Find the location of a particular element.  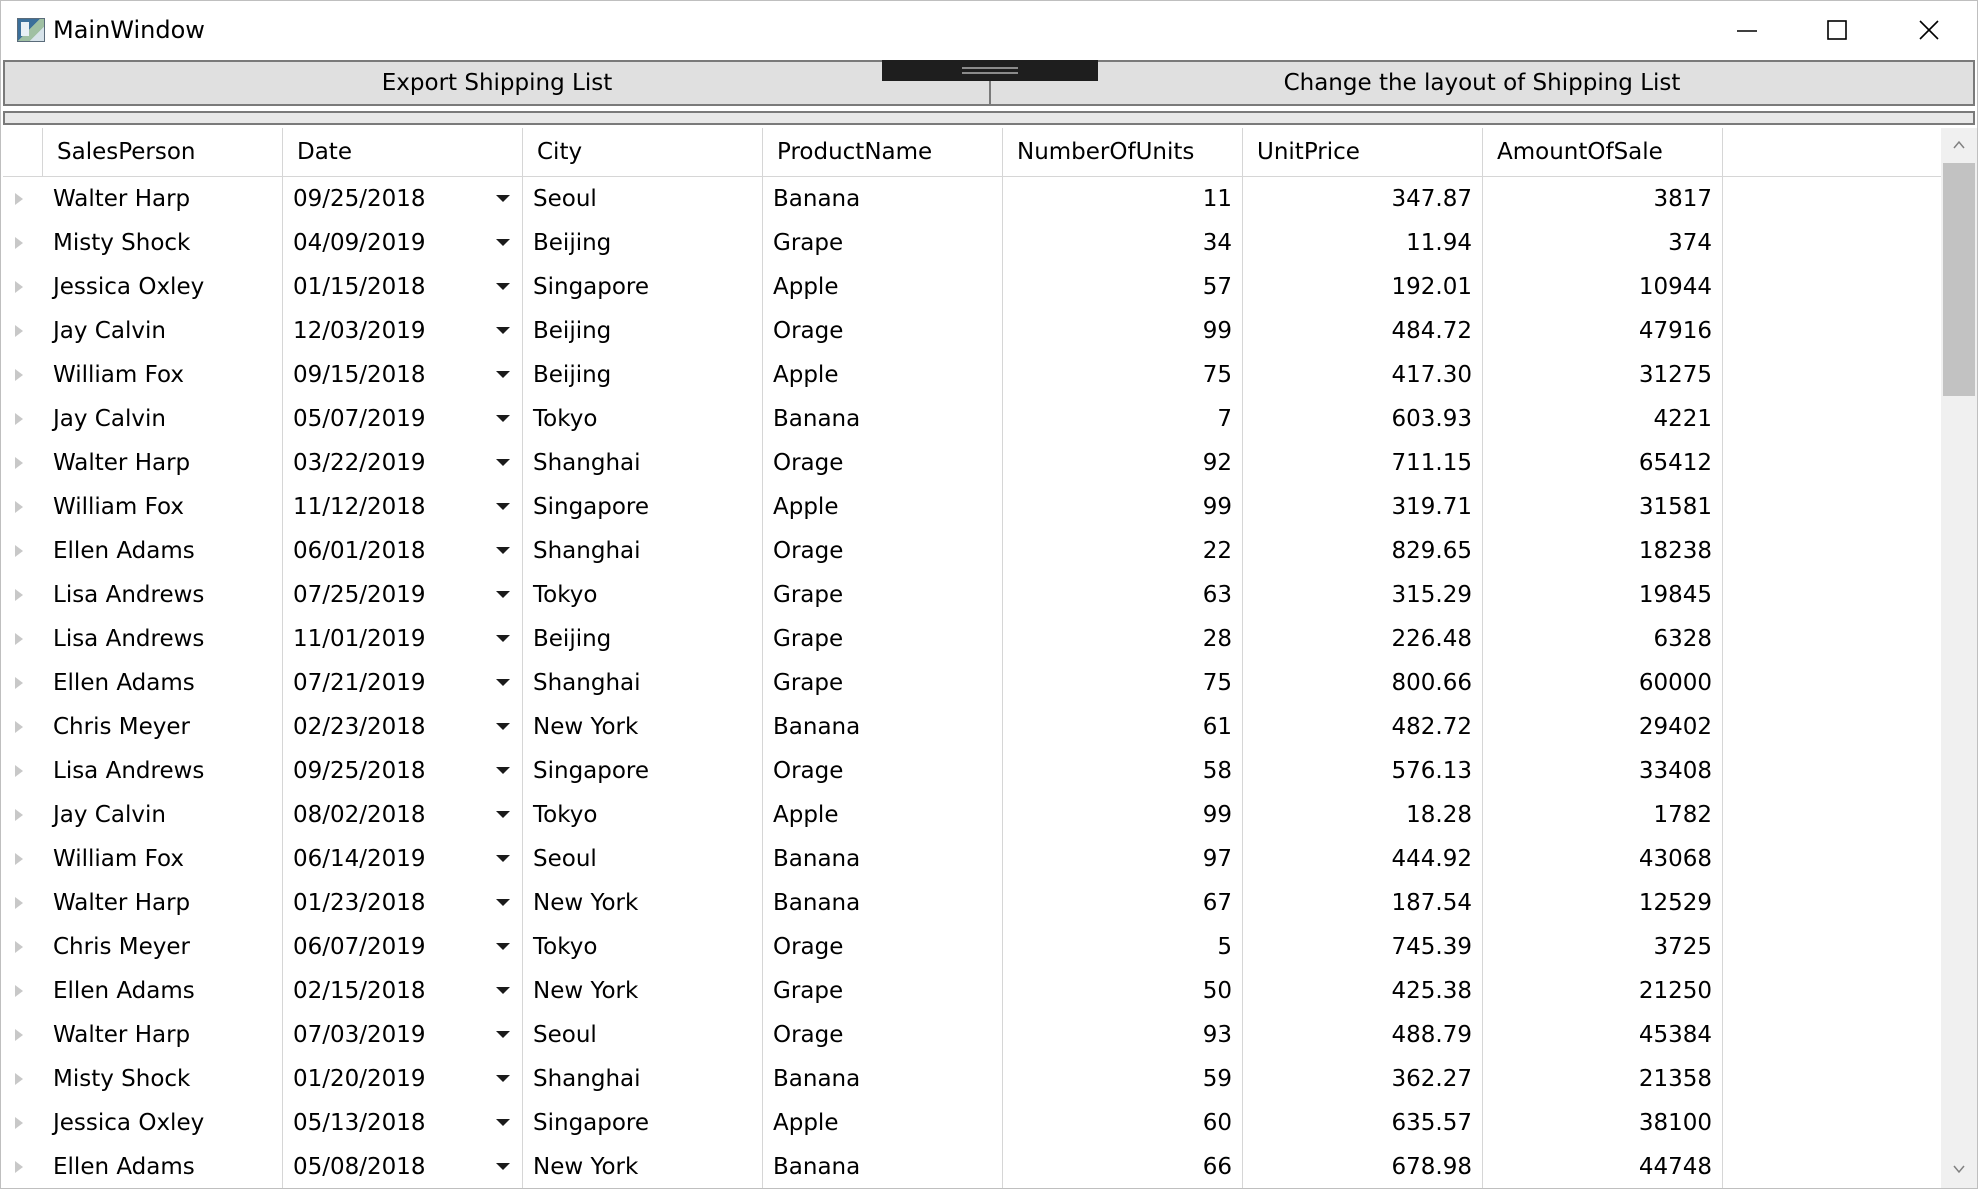

amountofsale-cell: 3725 is located at coordinates (1603, 947).